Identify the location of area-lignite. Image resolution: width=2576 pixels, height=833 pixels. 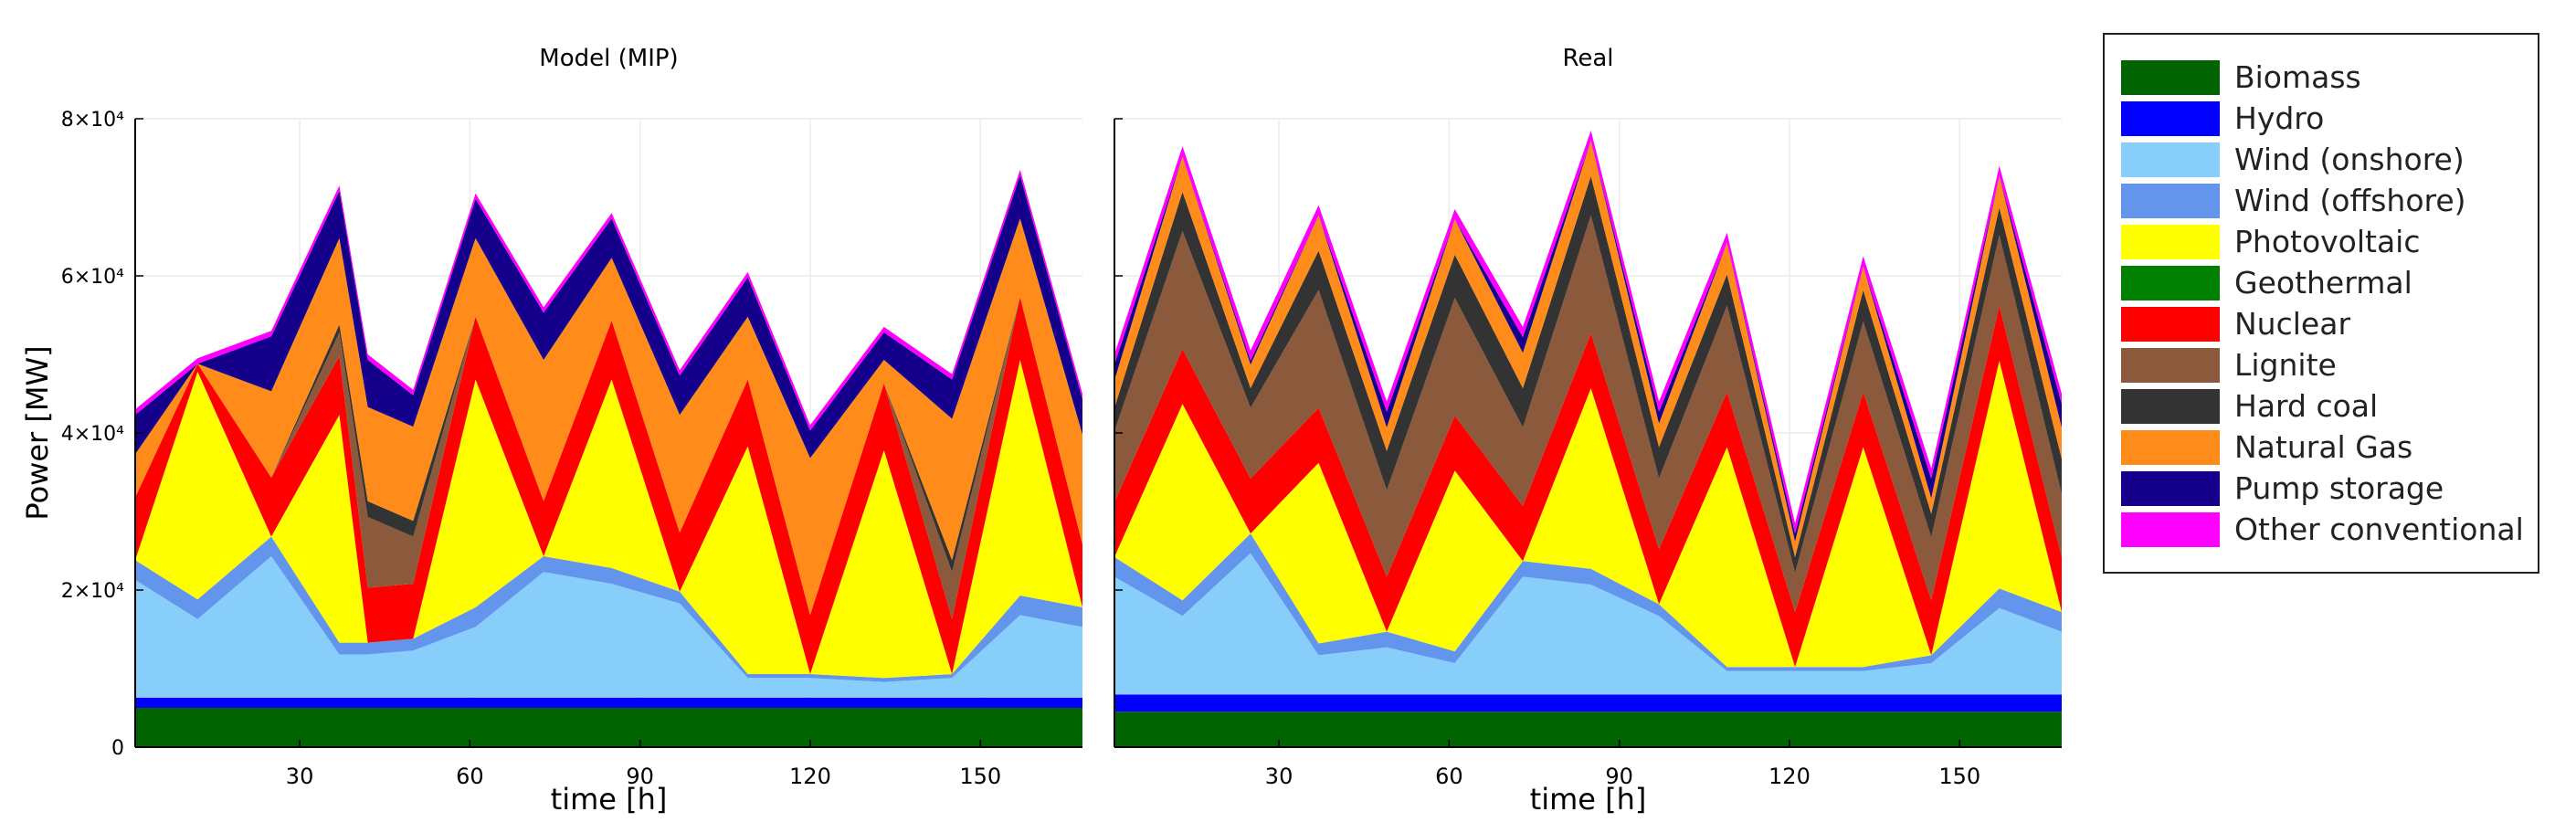
(608, 458).